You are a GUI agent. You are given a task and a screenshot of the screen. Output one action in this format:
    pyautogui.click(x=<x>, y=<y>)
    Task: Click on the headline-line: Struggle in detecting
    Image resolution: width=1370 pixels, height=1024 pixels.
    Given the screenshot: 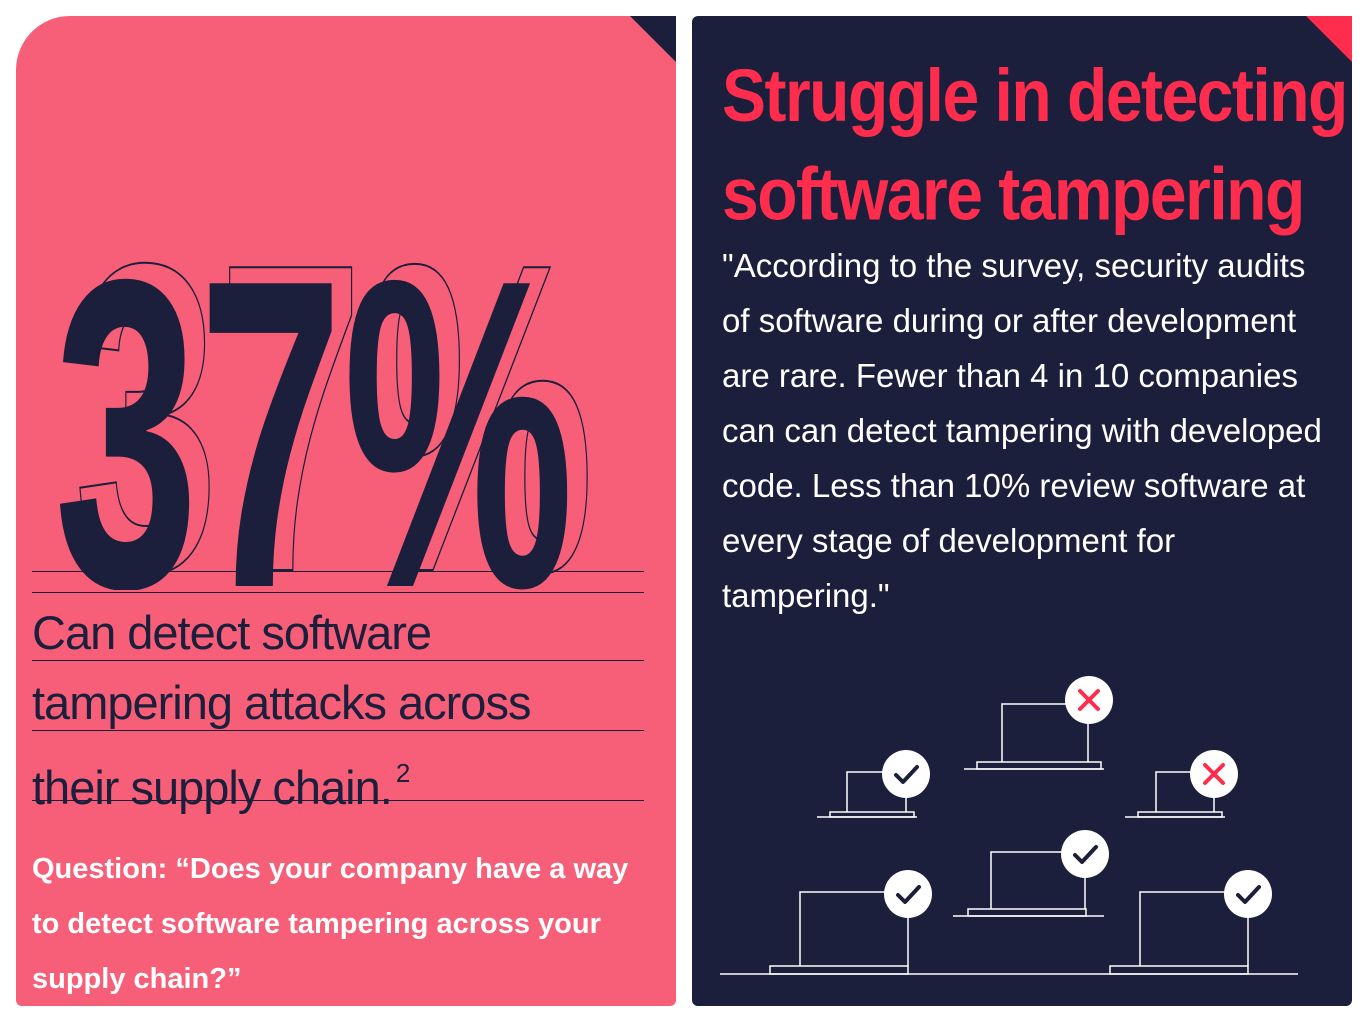 What is the action you would take?
    pyautogui.click(x=1035, y=95)
    